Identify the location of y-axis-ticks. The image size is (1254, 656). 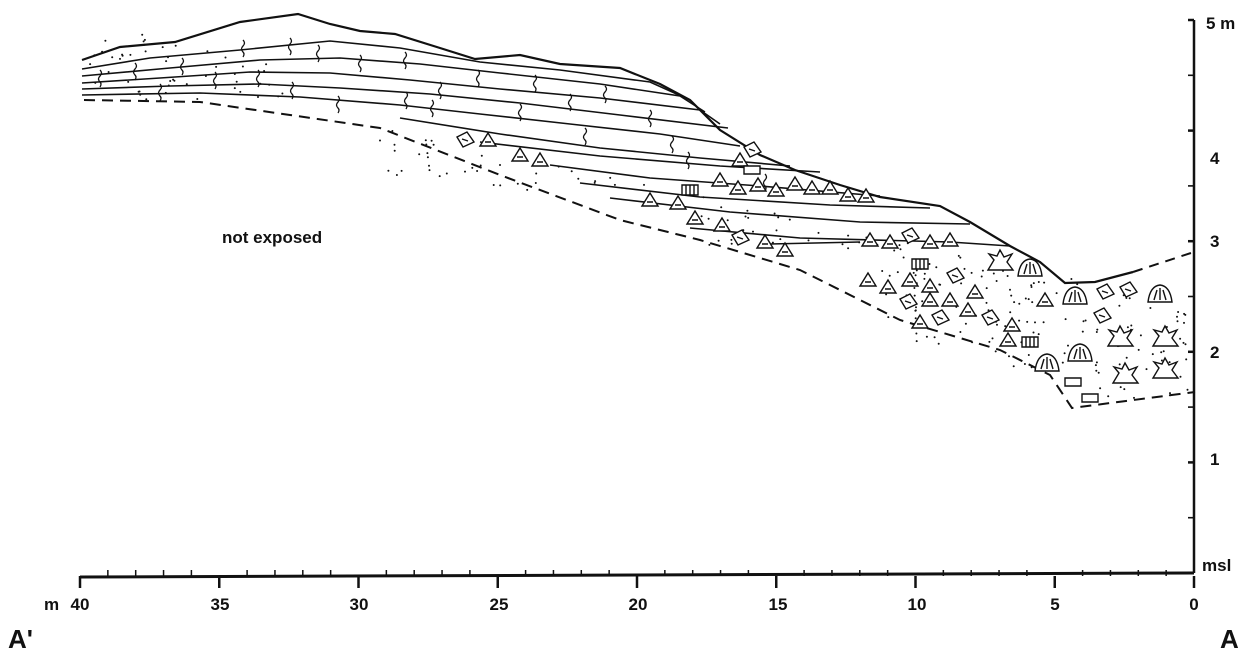
(1191, 296).